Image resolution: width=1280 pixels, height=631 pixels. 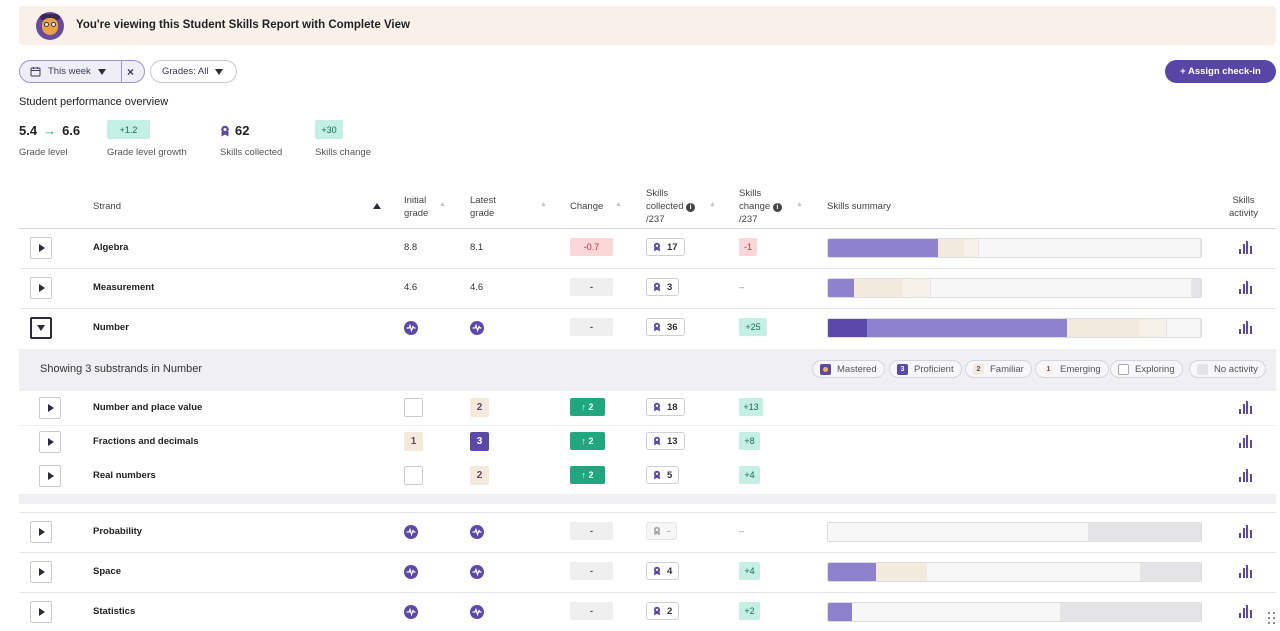 What do you see at coordinates (1273, 619) in the screenshot?
I see `drag-handle-icon` at bounding box center [1273, 619].